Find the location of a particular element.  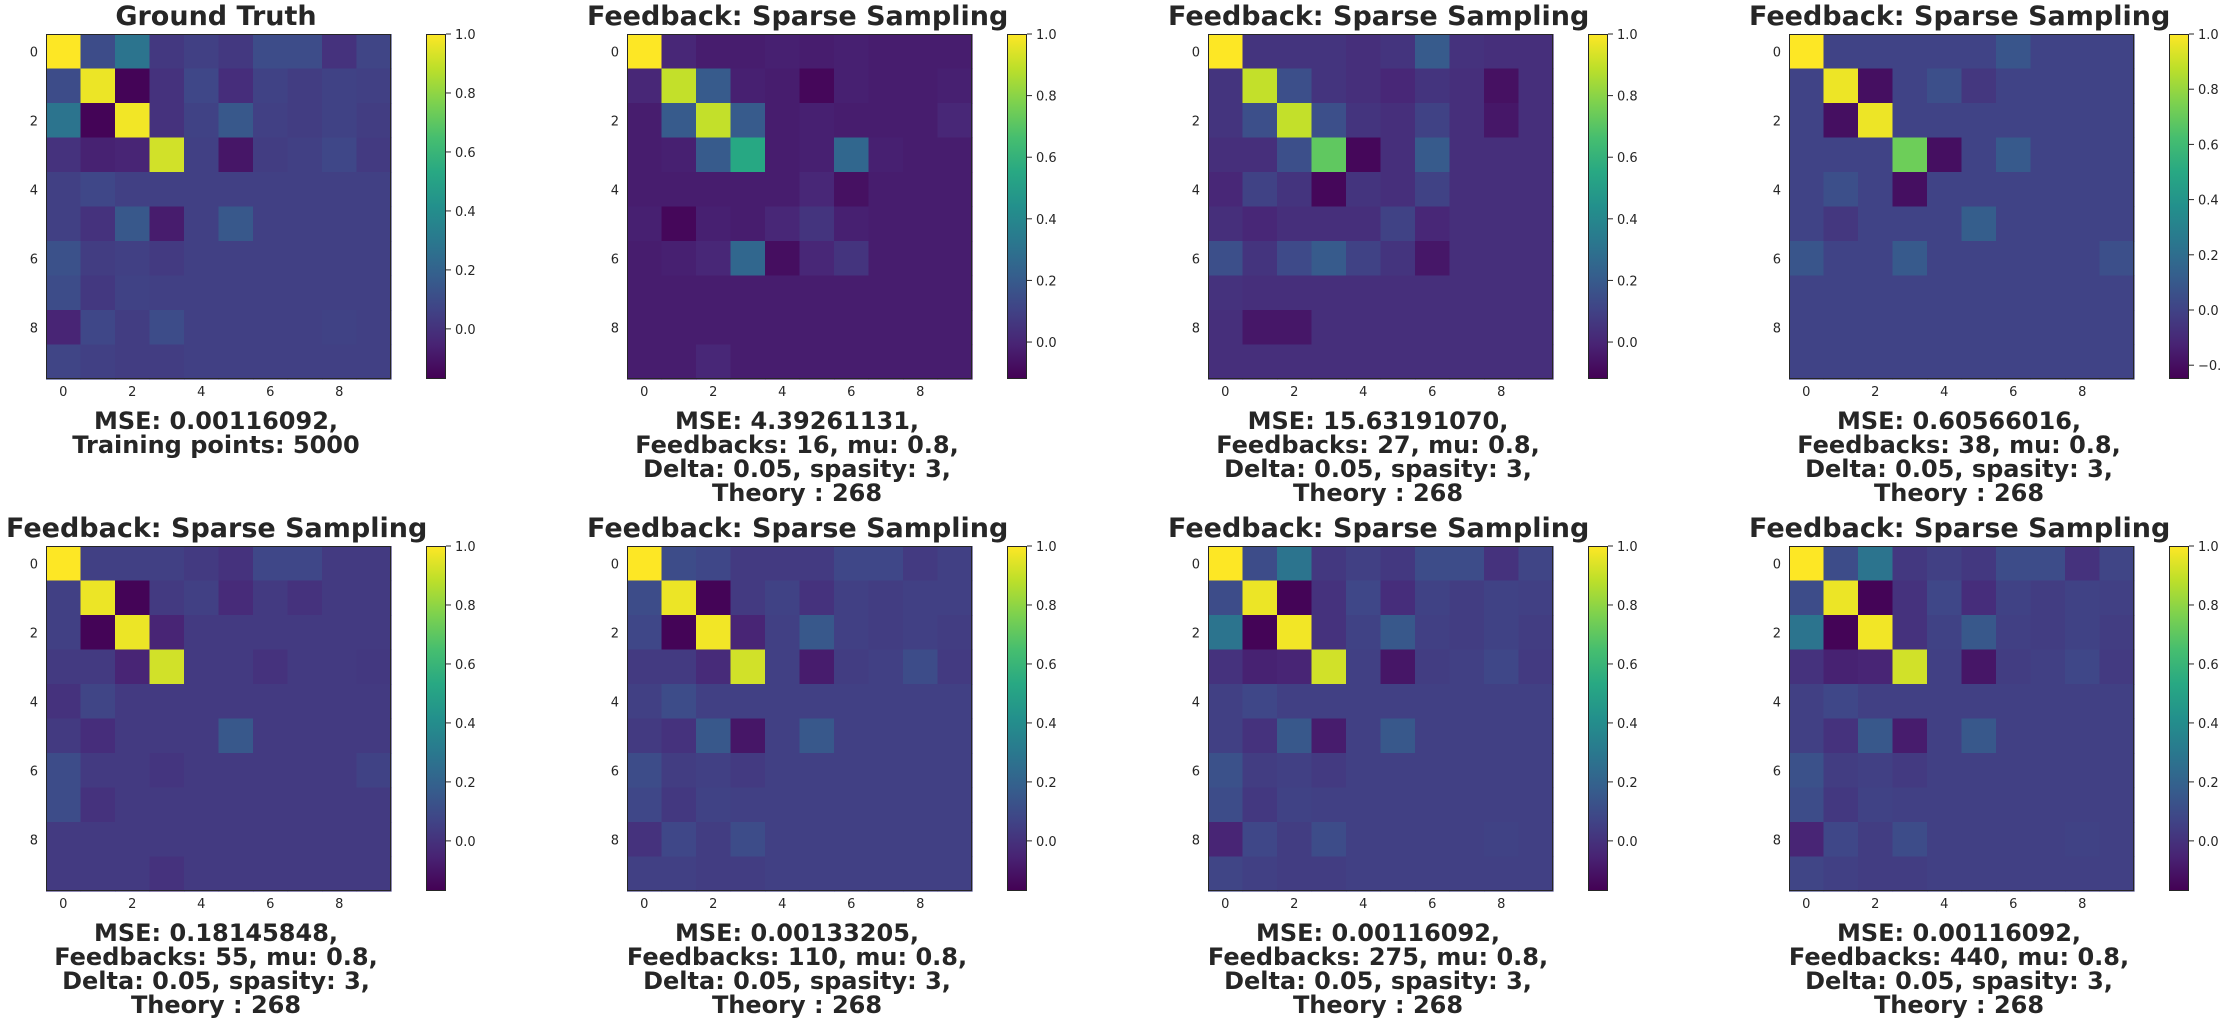

y-tick-label: 2 is located at coordinates (1196, 633).